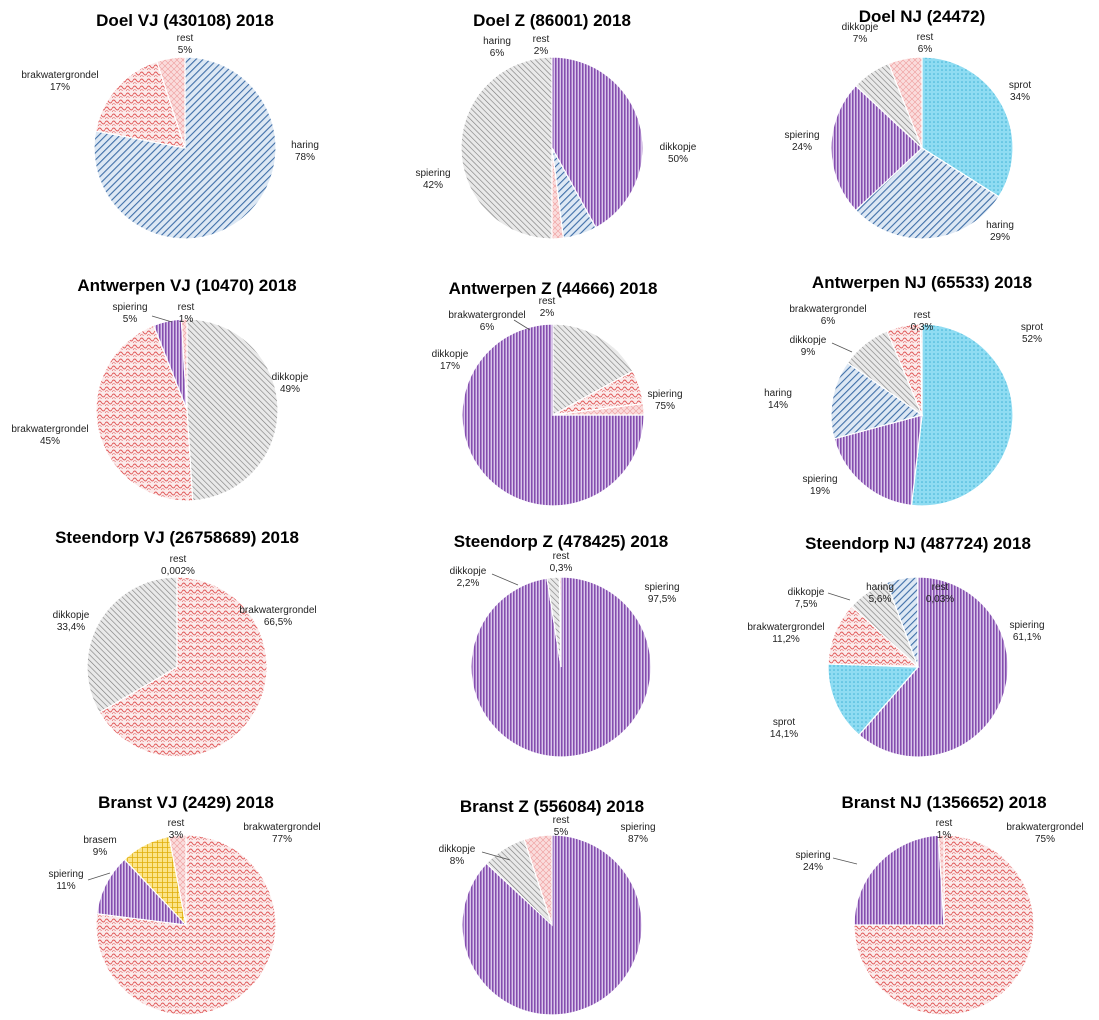  What do you see at coordinates (178, 565) in the screenshot?
I see `slice-label-rest: rest 0,002%` at bounding box center [178, 565].